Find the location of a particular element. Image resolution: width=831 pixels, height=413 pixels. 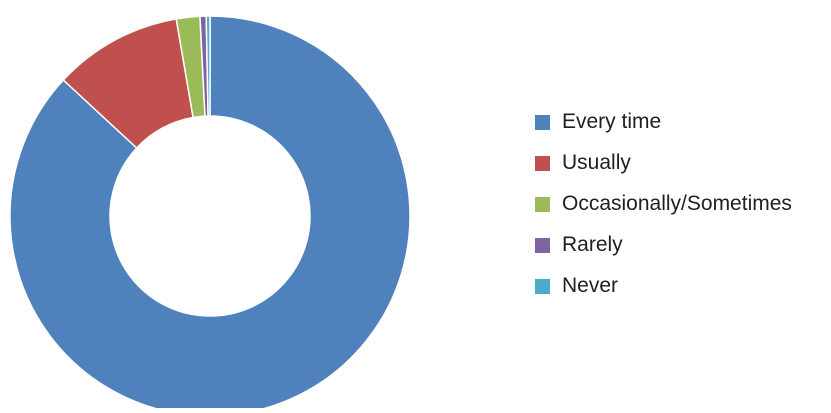

legend-swatch-rarely is located at coordinates (542, 245).